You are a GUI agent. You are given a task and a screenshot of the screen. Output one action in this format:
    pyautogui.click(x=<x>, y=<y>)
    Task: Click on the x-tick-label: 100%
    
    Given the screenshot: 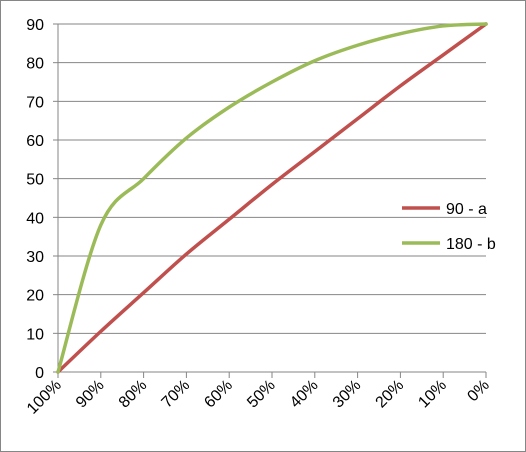 What is the action you would take?
    pyautogui.click(x=44, y=397)
    